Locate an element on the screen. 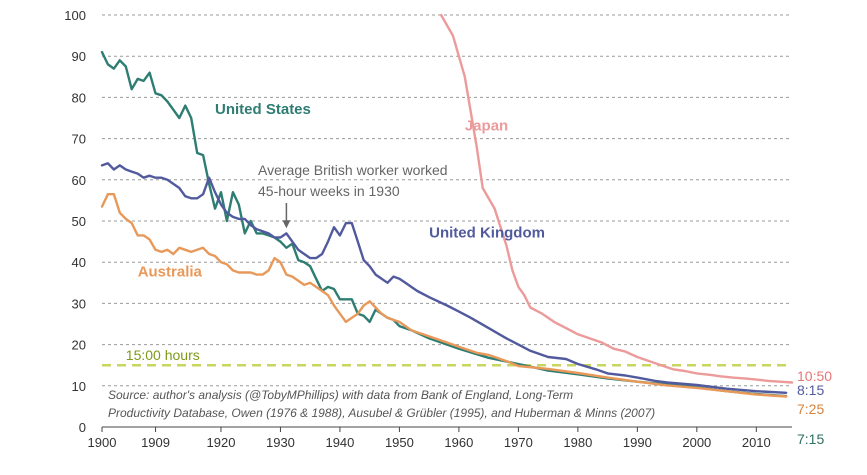 This screenshot has width=867, height=475. series-label-united-kingdom: United Kingdom is located at coordinates (487, 232).